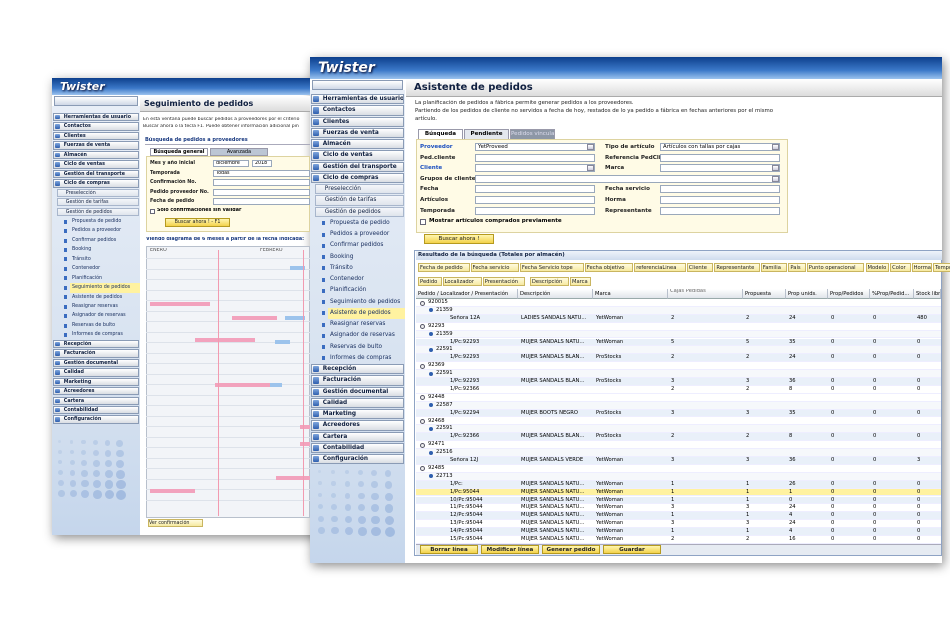  I want to click on column-chip: Fecha servicio, so click(494, 267).